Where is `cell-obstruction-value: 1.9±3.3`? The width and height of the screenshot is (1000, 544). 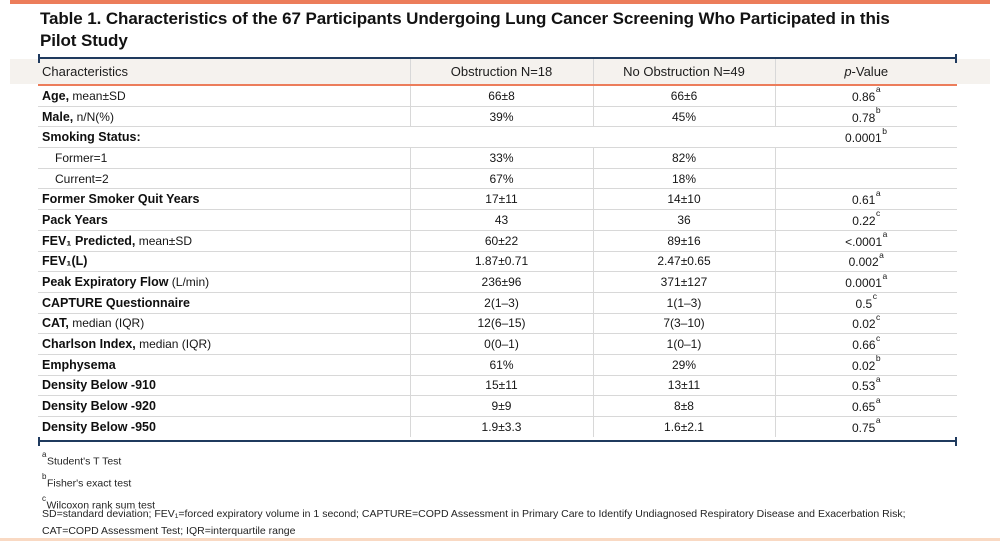 cell-obstruction-value: 1.9±3.3 is located at coordinates (501, 426).